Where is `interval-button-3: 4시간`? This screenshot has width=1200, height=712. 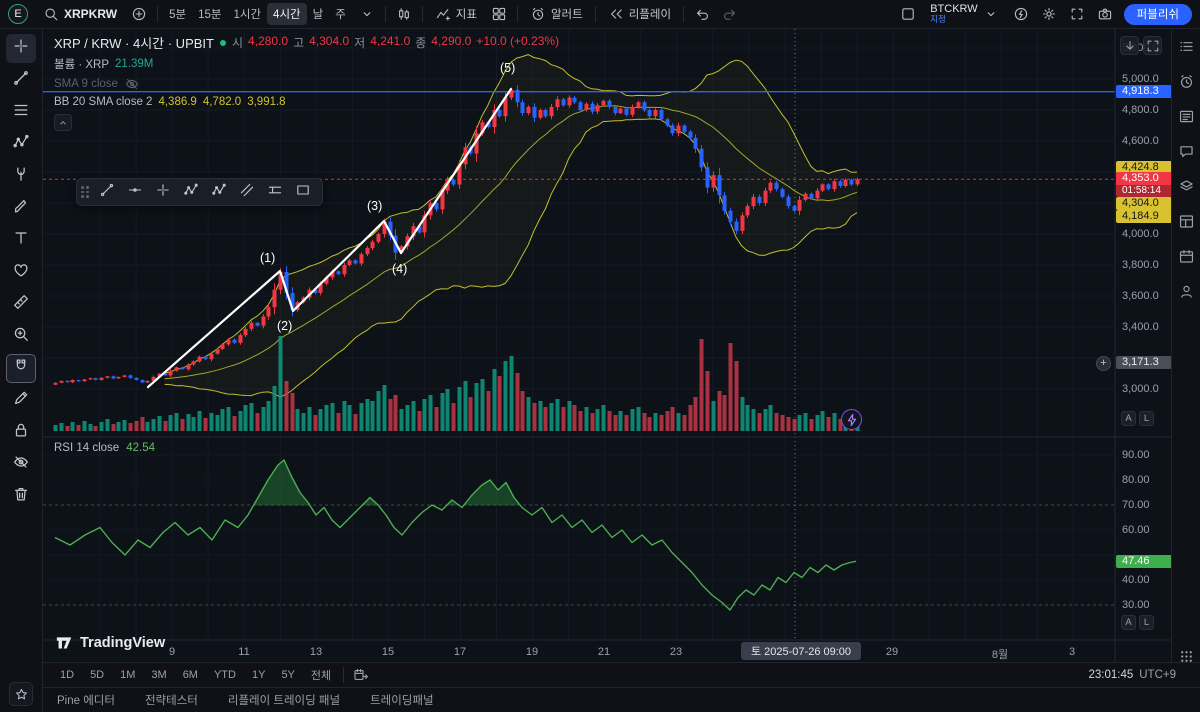
interval-button-3: 4시간 is located at coordinates (287, 14).